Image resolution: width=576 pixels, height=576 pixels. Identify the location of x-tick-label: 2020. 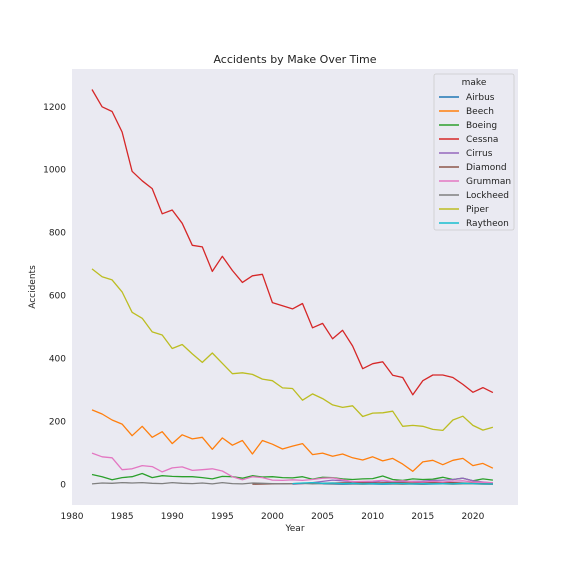
(472, 517).